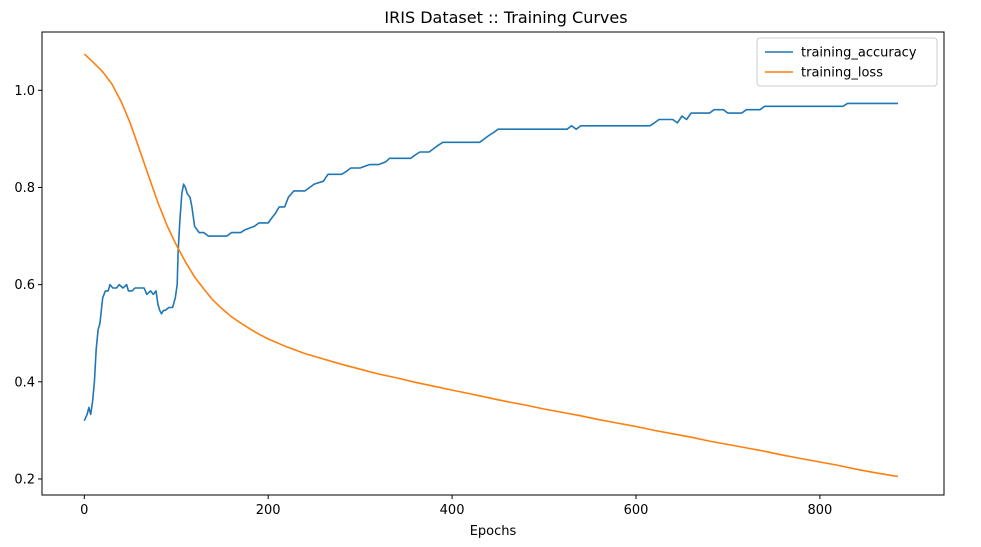  I want to click on chart-title: IRIS Dataset :: Training Curves, so click(505, 17).